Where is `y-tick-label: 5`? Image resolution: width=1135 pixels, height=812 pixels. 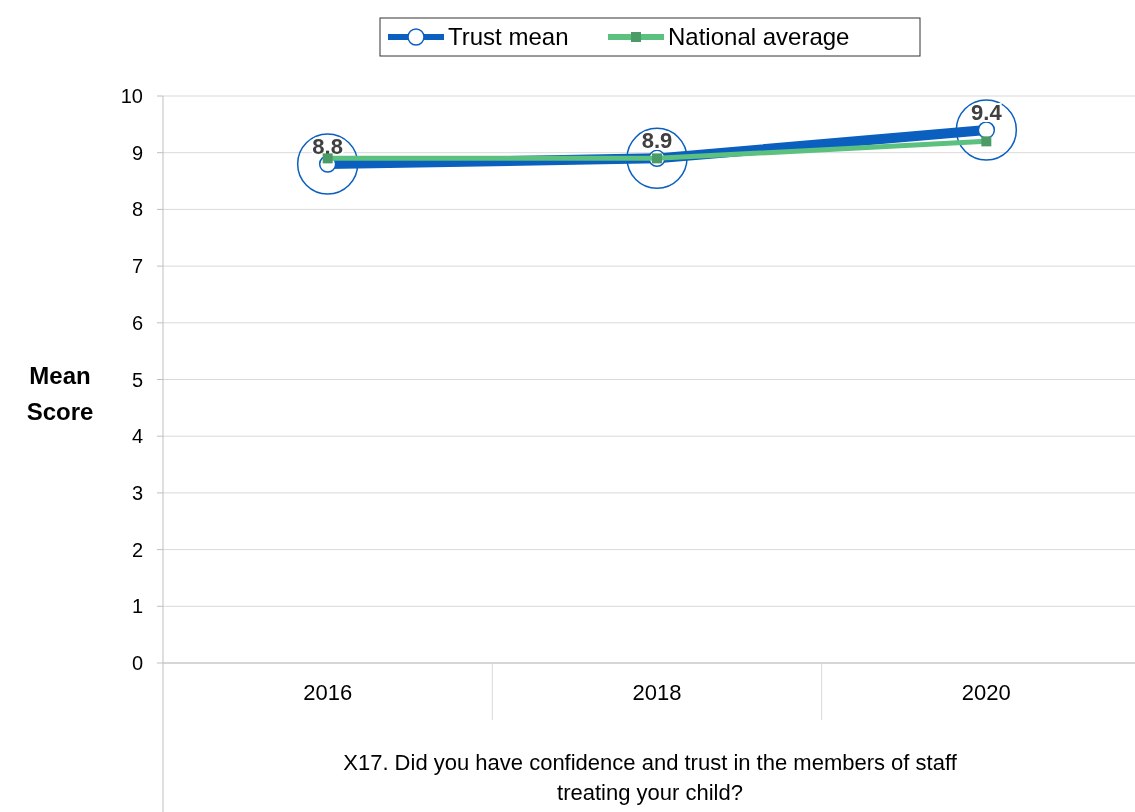 y-tick-label: 5 is located at coordinates (137, 379).